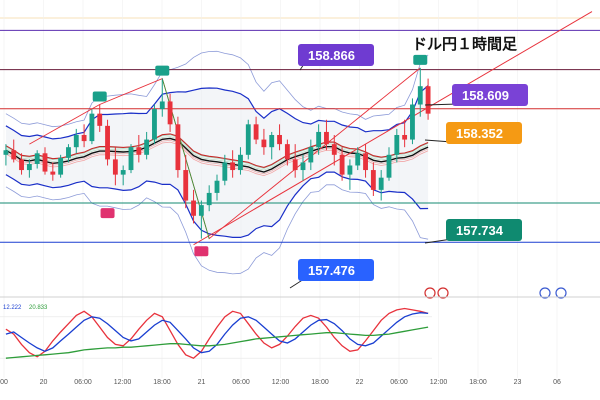  I want to click on callout-label: 158.352, so click(479, 133).